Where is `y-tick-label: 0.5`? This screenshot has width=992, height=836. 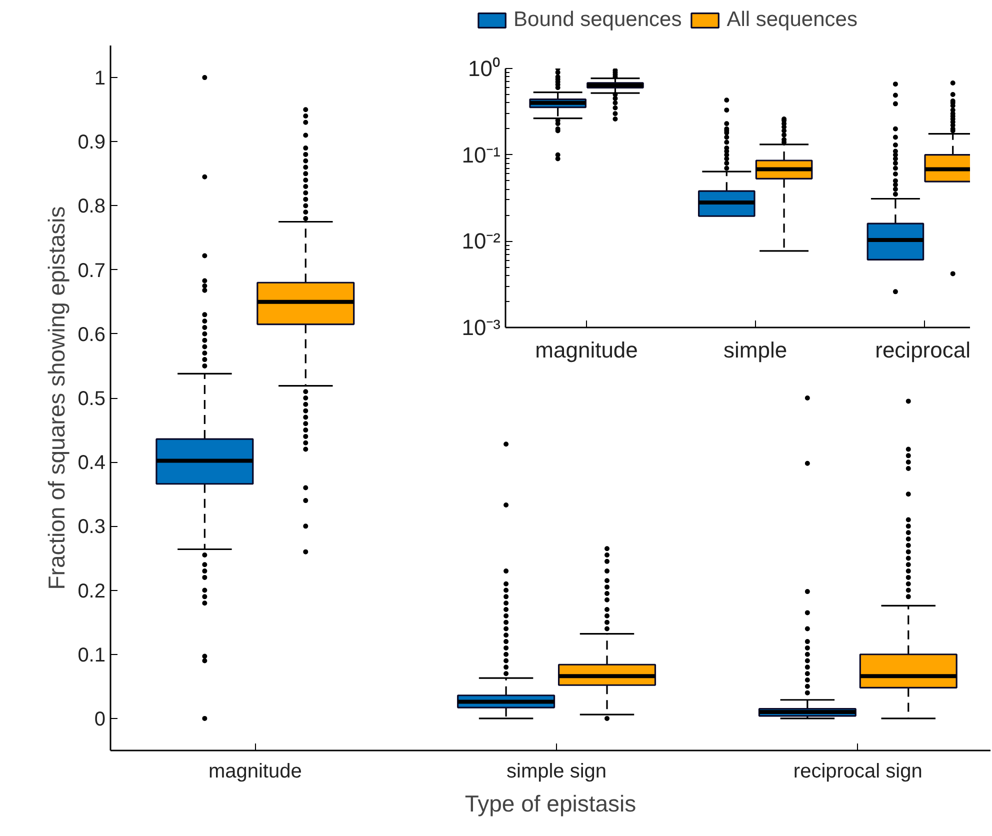 y-tick-label: 0.5 is located at coordinates (92, 399).